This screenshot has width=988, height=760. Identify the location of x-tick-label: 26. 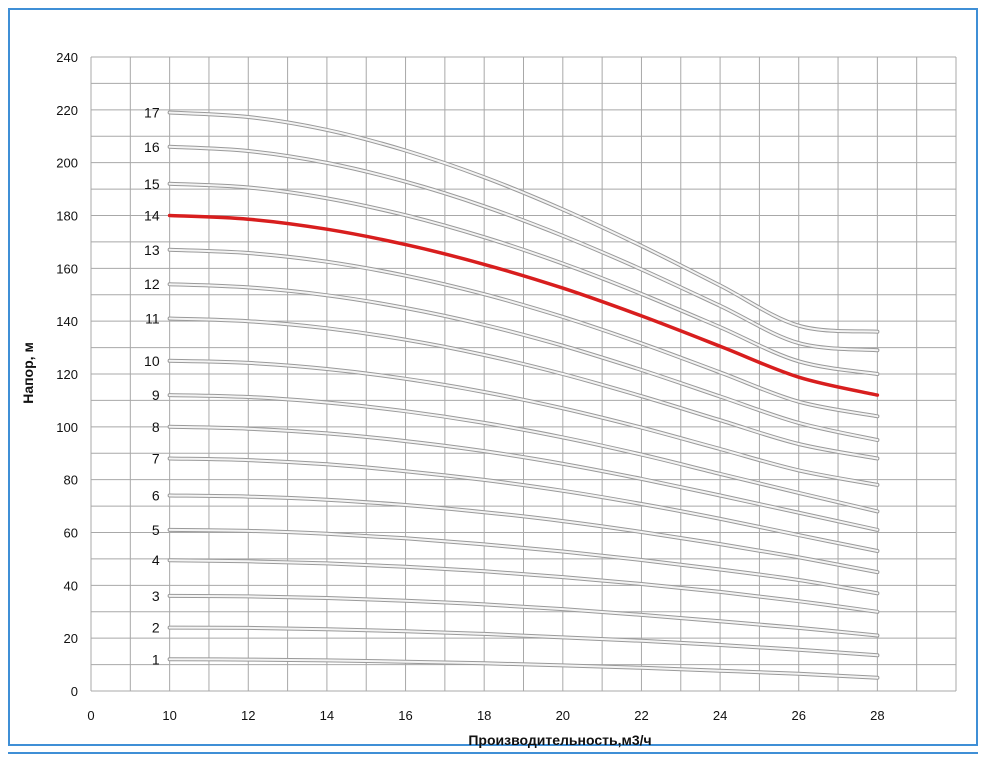
(798, 715).